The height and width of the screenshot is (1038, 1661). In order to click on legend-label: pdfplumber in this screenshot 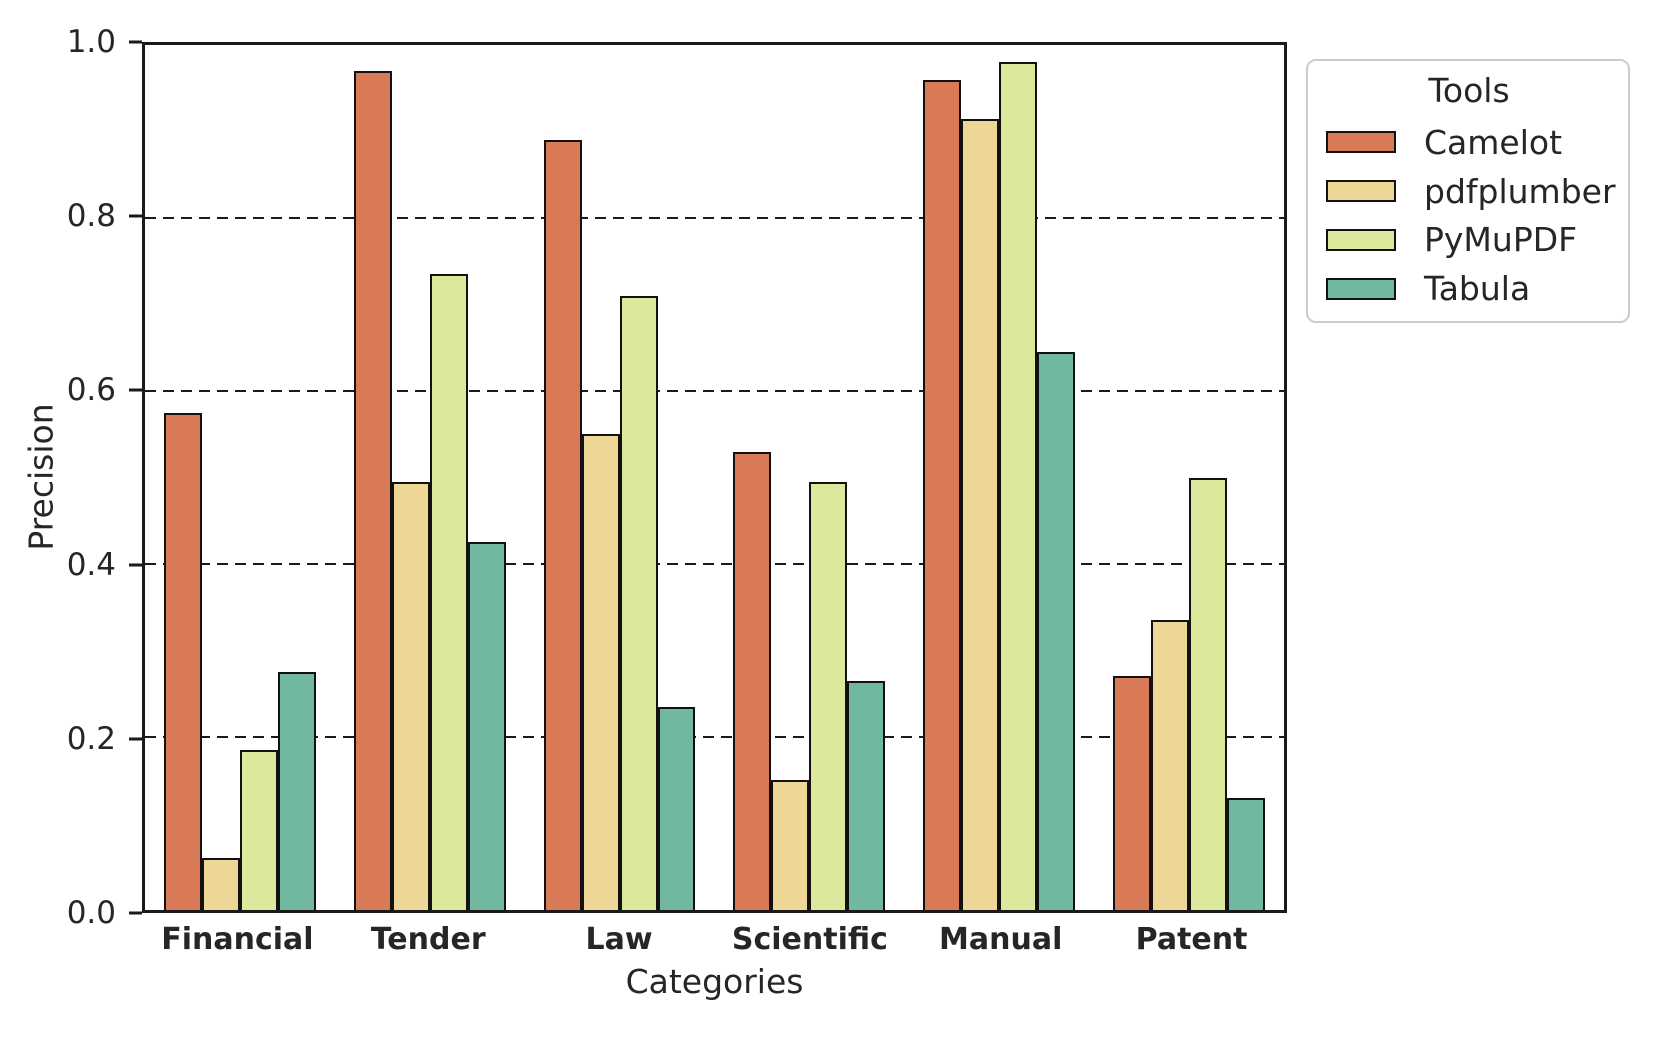, I will do `click(1520, 191)`.